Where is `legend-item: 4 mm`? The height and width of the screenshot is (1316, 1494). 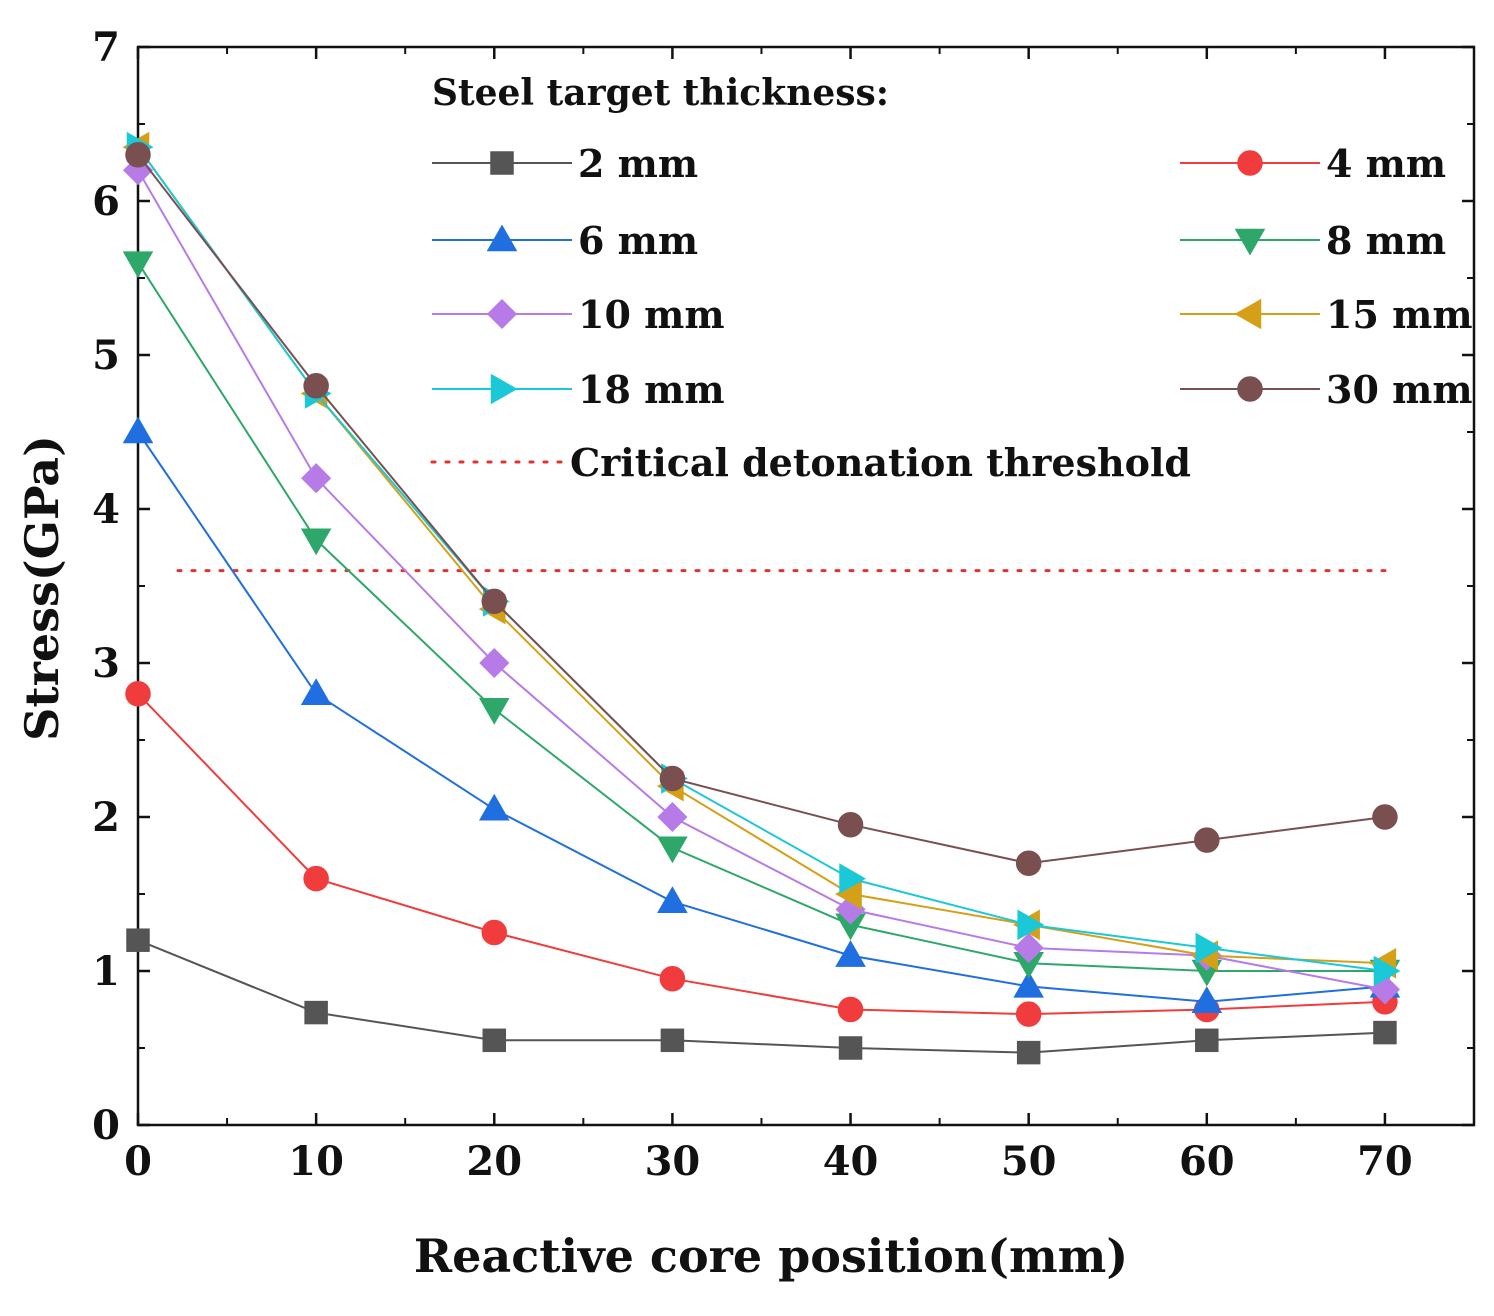
legend-item: 4 mm is located at coordinates (1313, 163).